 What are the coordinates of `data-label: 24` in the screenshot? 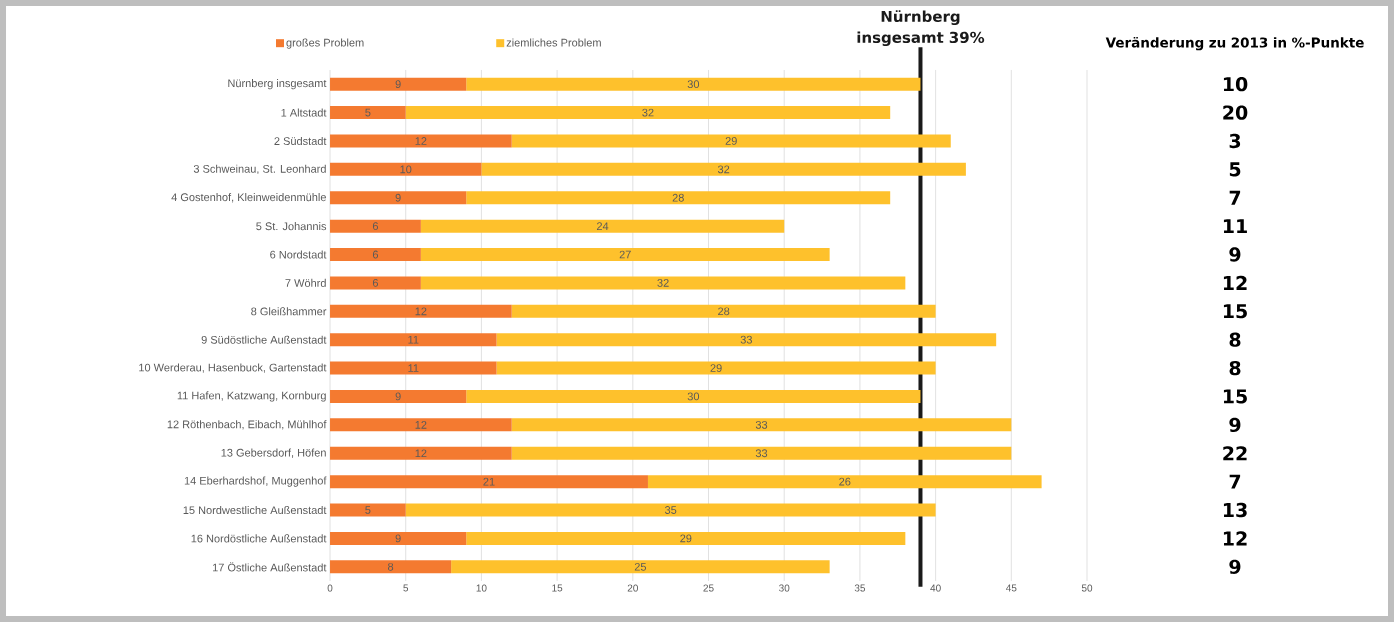 It's located at (602, 226).